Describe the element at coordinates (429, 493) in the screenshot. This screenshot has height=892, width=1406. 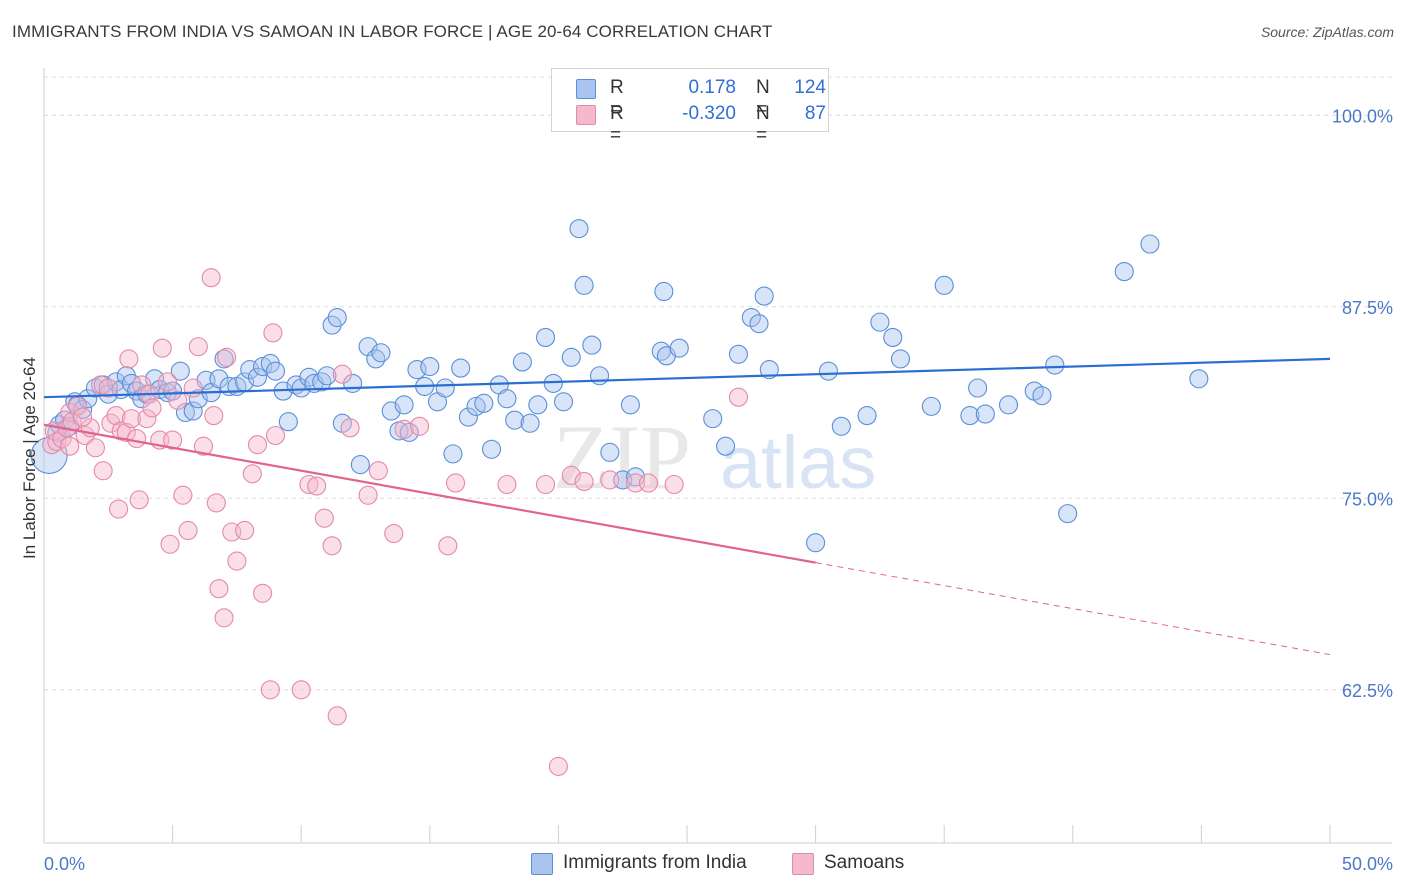
I see `trend-line-samoan` at that location.